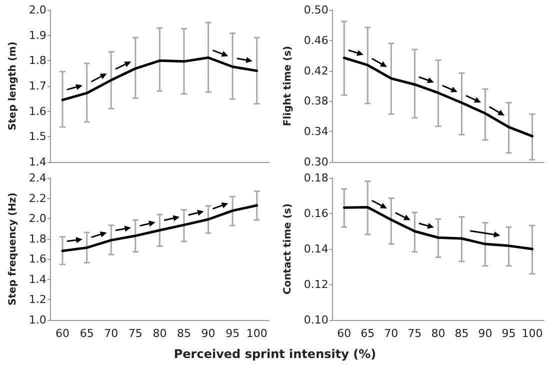 This screenshot has height=367, width=550. What do you see at coordinates (316, 178) in the screenshot?
I see `y-tick-label: 0.18` at bounding box center [316, 178].